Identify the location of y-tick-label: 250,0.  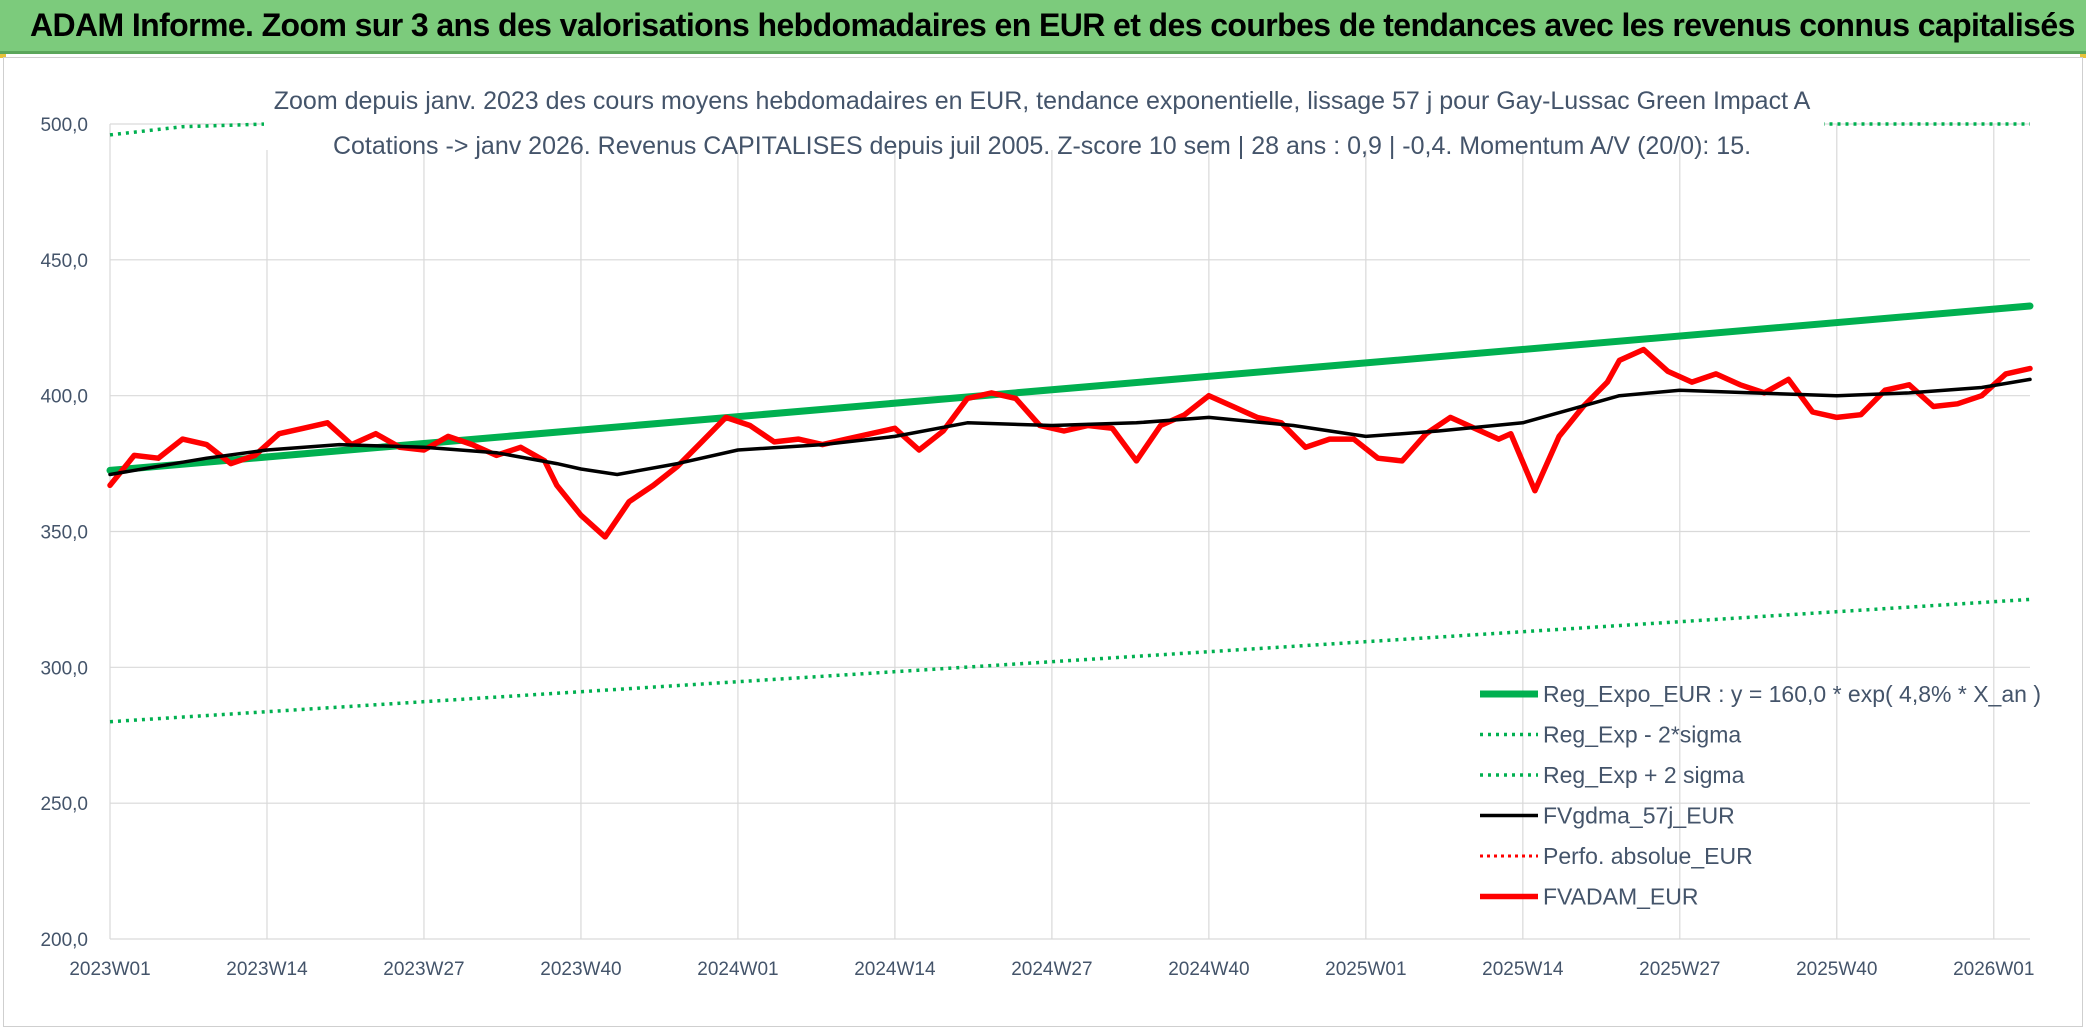
(64, 804).